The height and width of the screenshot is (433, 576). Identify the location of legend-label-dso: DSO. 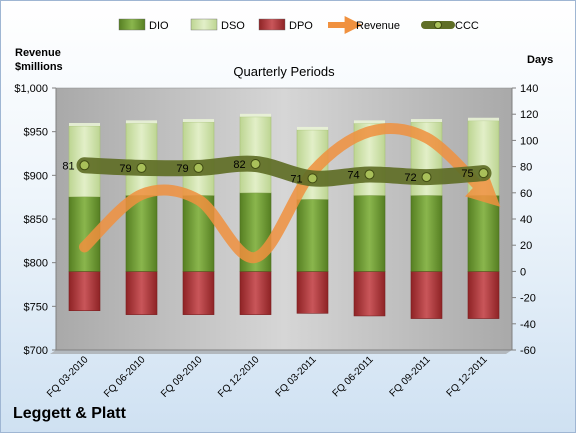
(233, 26).